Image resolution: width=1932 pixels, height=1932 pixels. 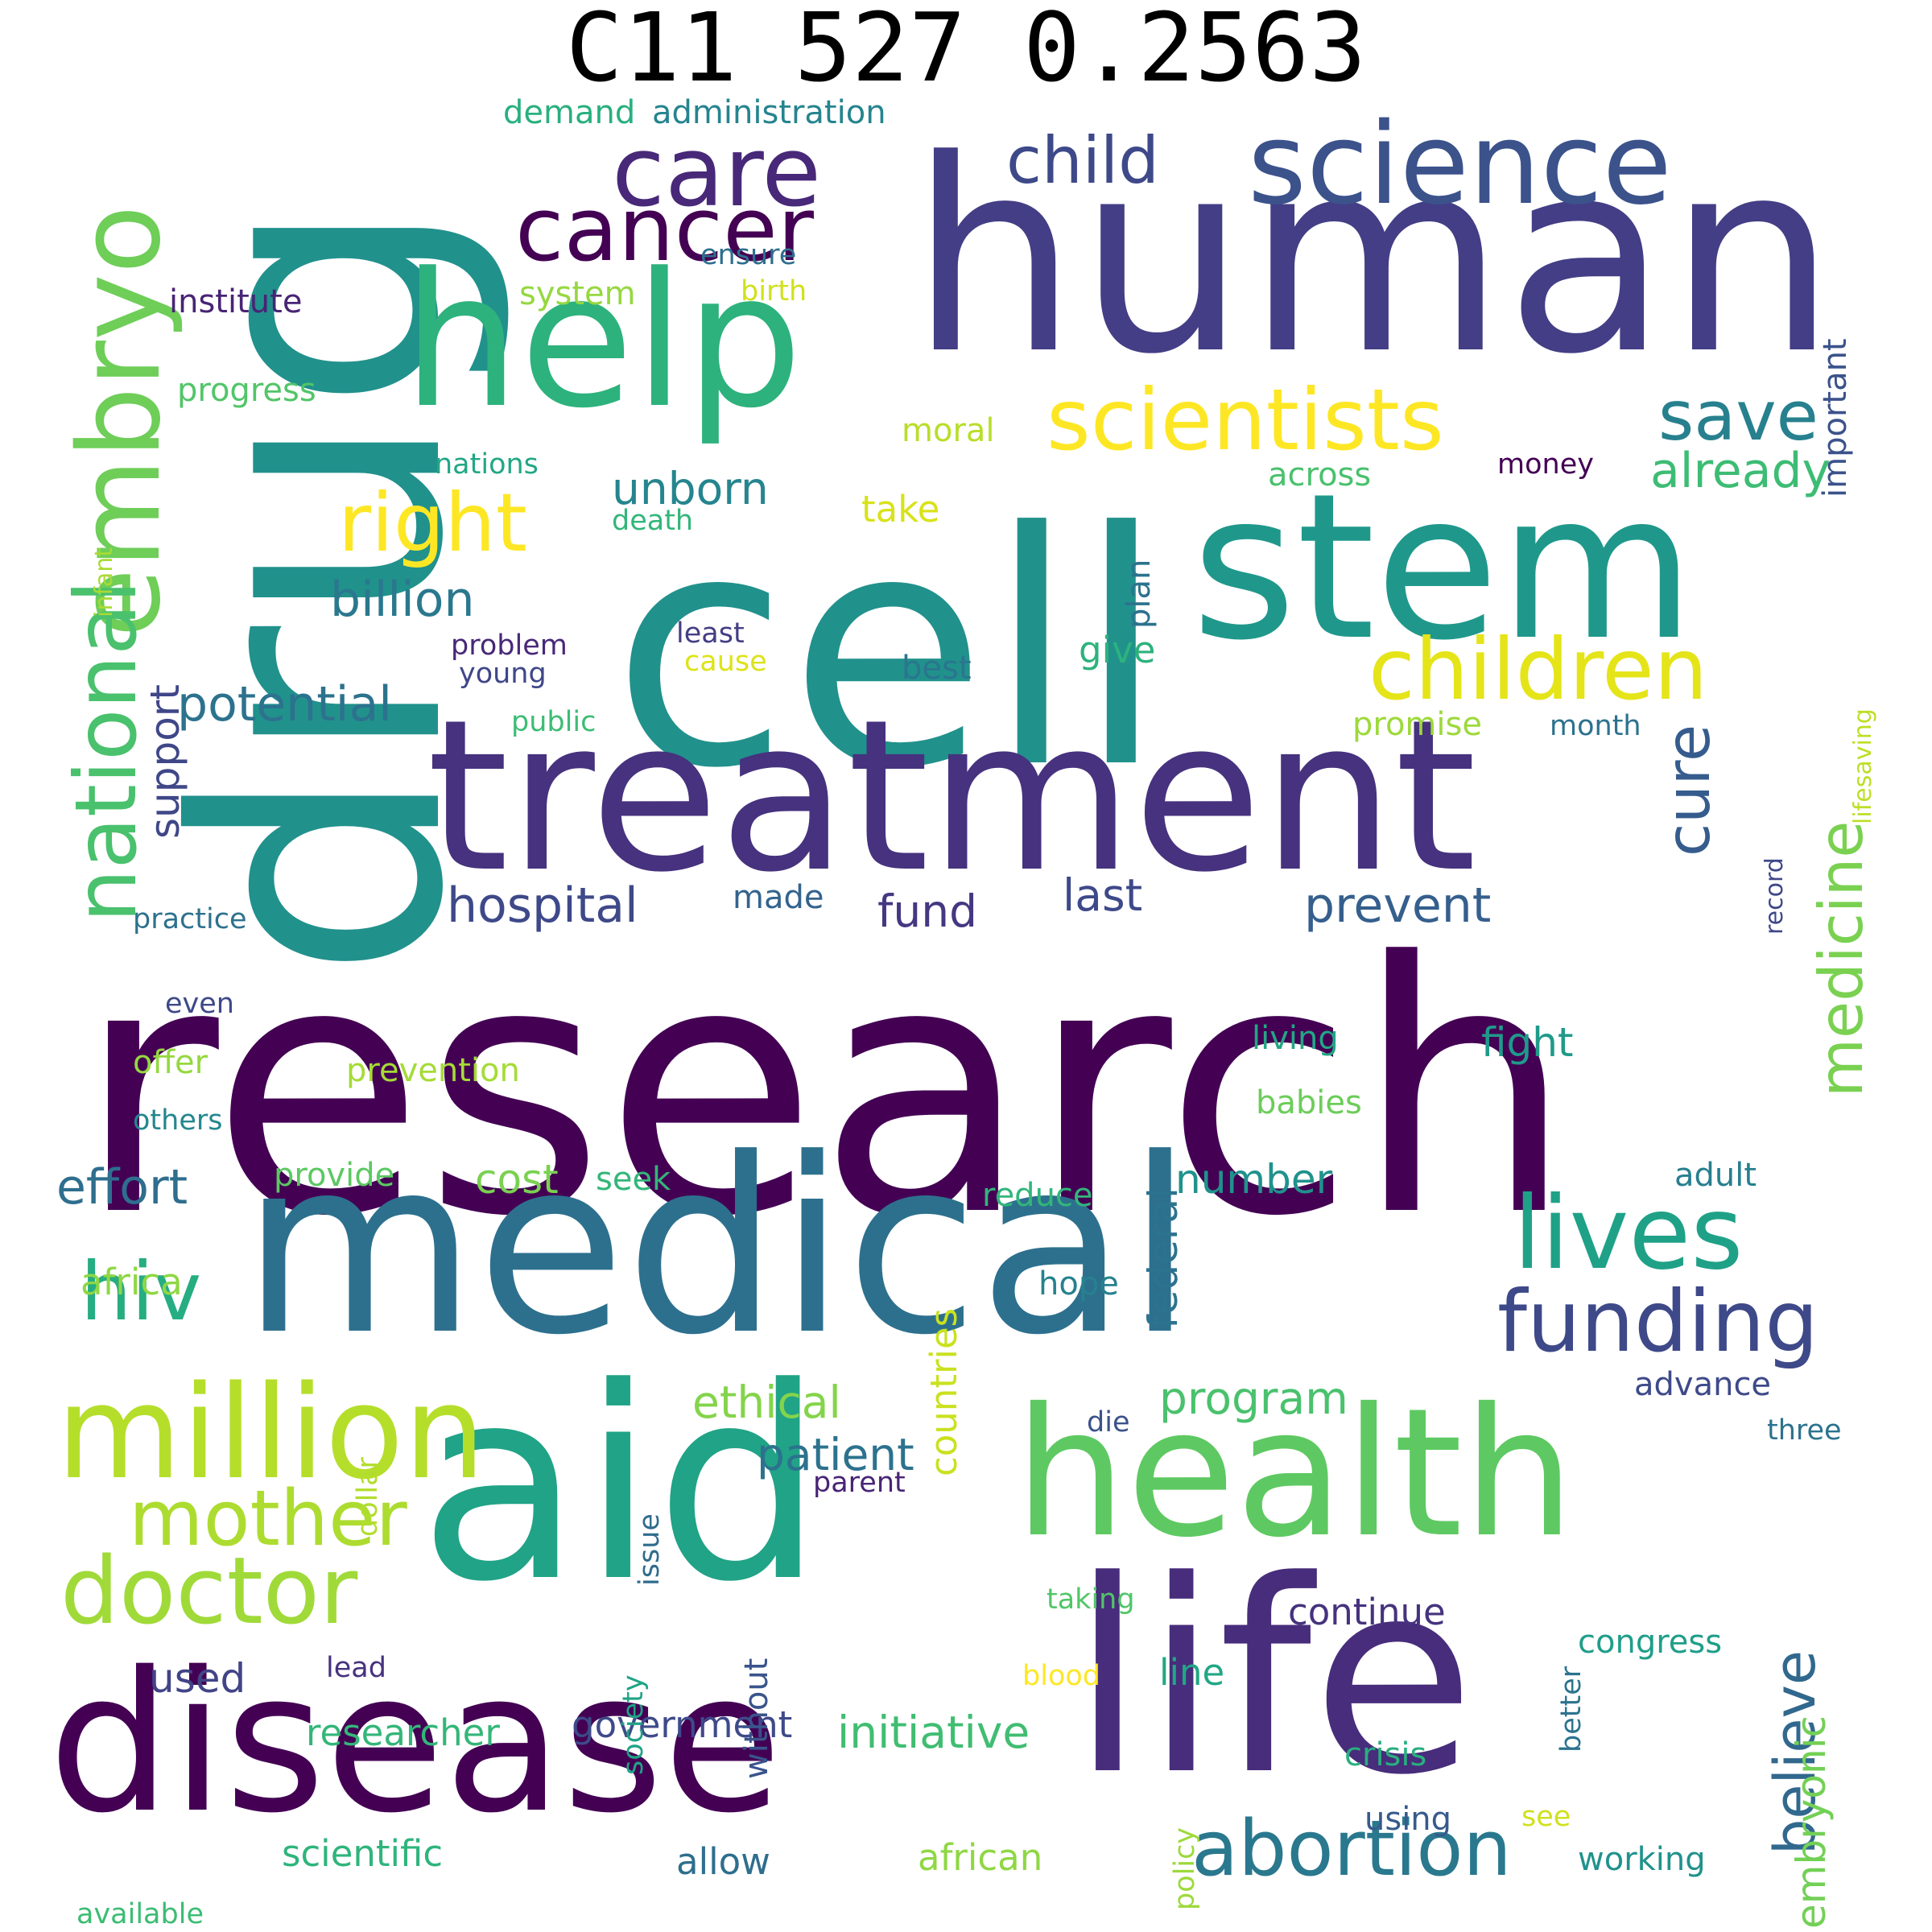 What do you see at coordinates (778, 897) in the screenshot?
I see `word-made: made` at bounding box center [778, 897].